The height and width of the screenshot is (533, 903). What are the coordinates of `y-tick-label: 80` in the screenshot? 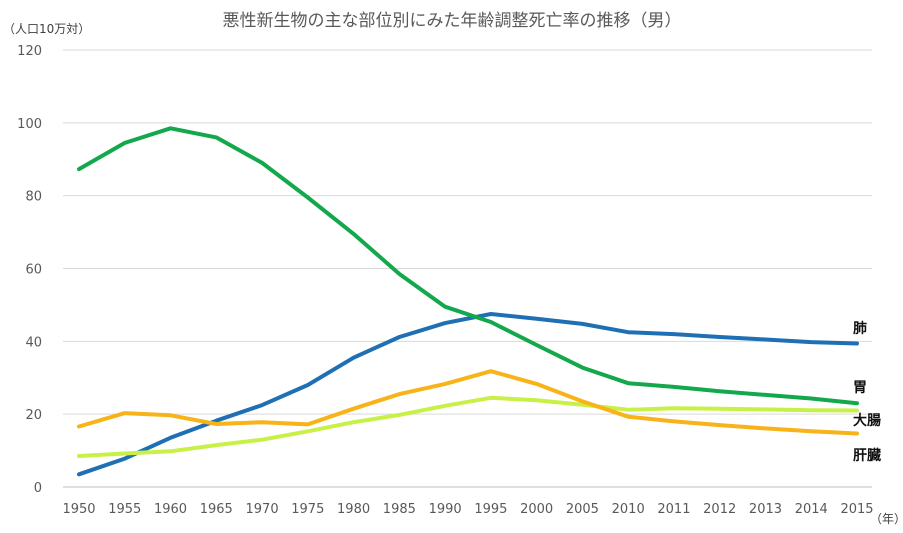 It's located at (33, 197).